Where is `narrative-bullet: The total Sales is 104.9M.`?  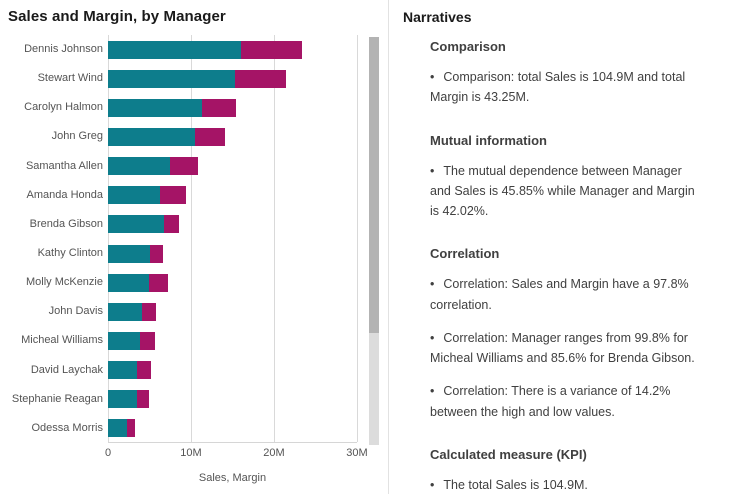
narrative-bullet: The total Sales is 104.9M. is located at coordinates (567, 484).